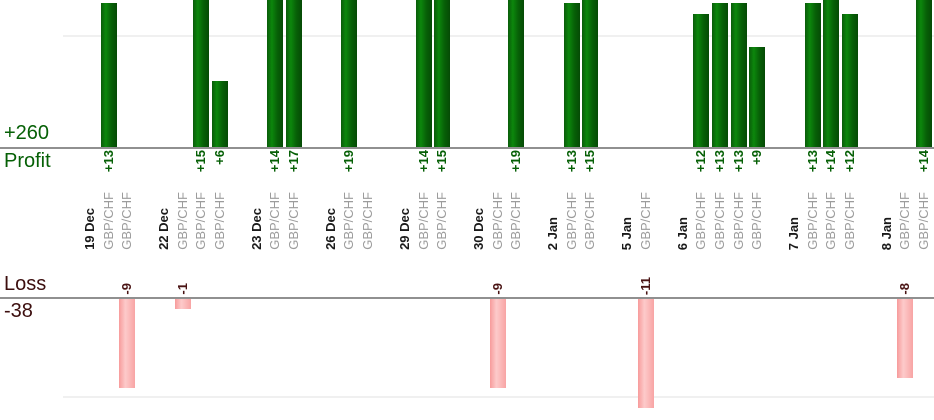 The image size is (934, 420). Describe the element at coordinates (645, 285) in the screenshot. I see `loss-value-label: -11` at that location.